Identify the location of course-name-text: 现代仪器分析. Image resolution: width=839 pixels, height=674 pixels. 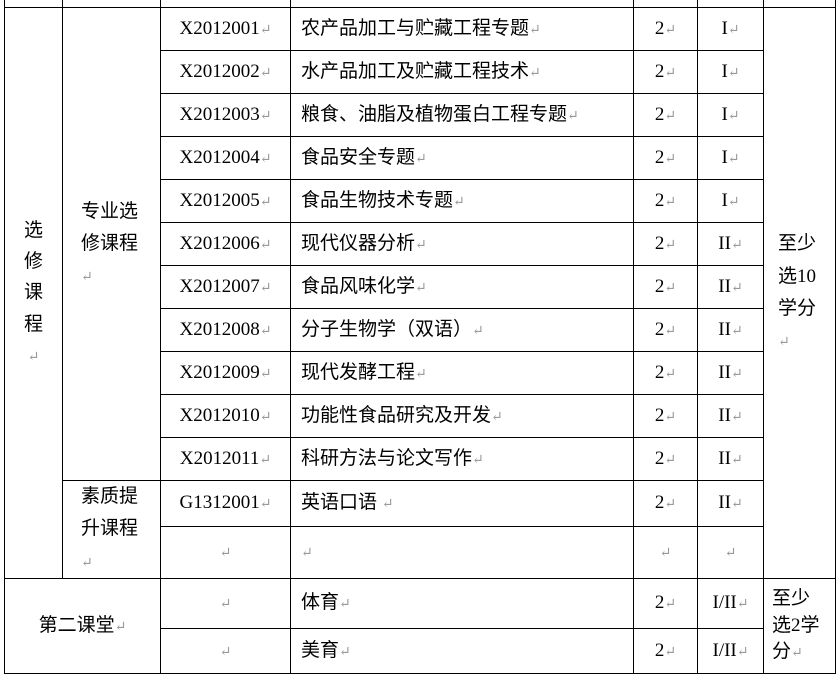
(364, 243).